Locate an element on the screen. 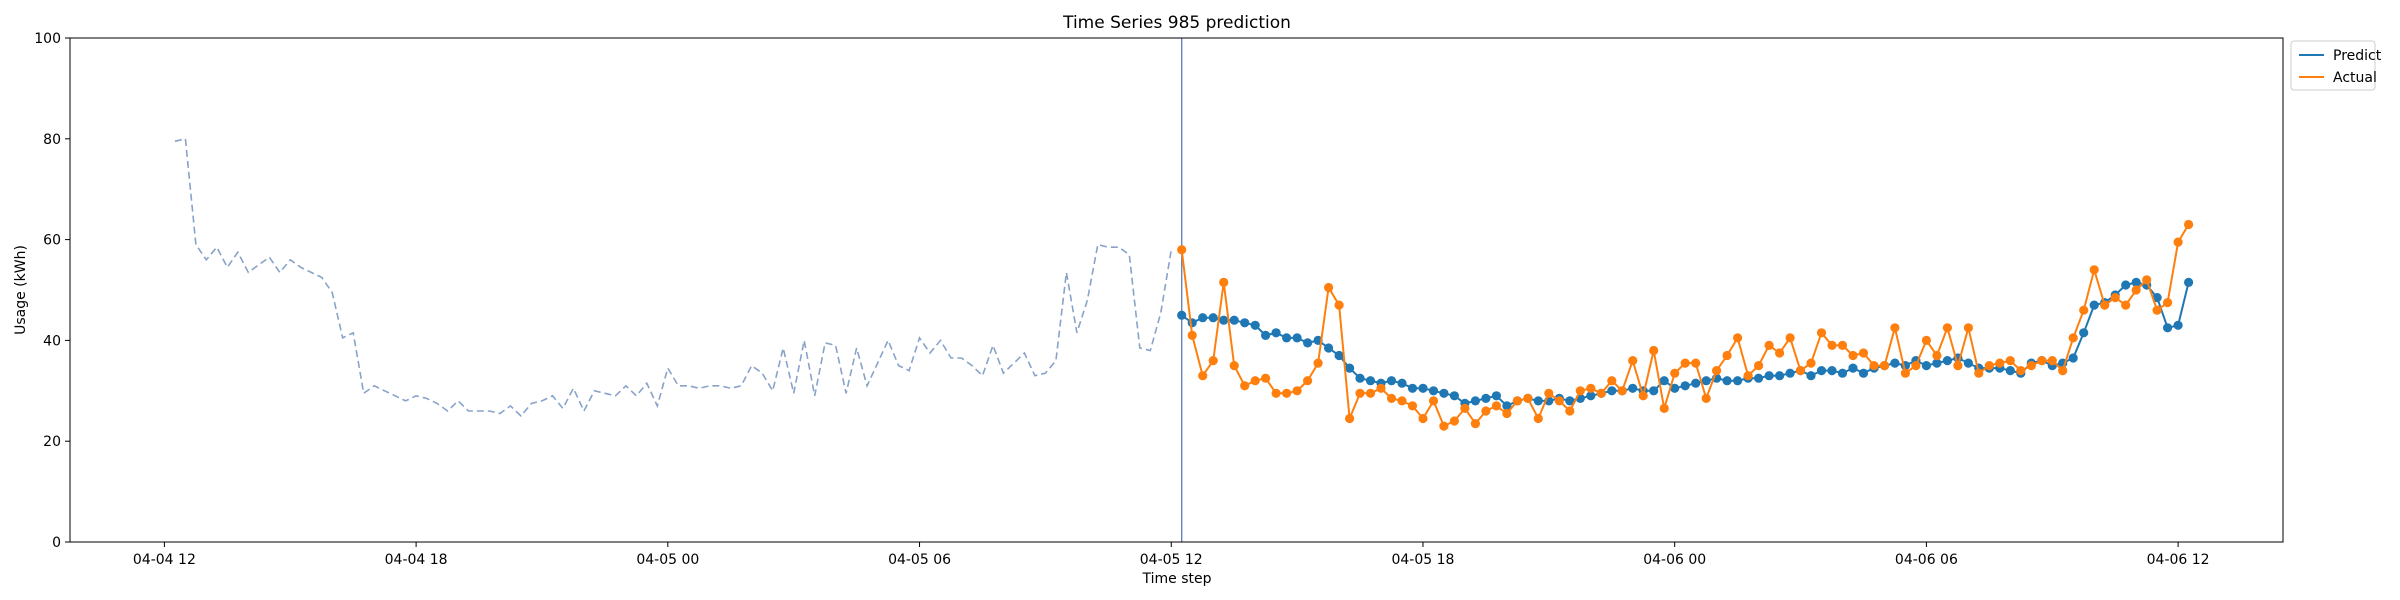  legend: Predict Actual is located at coordinates (2336, 65).